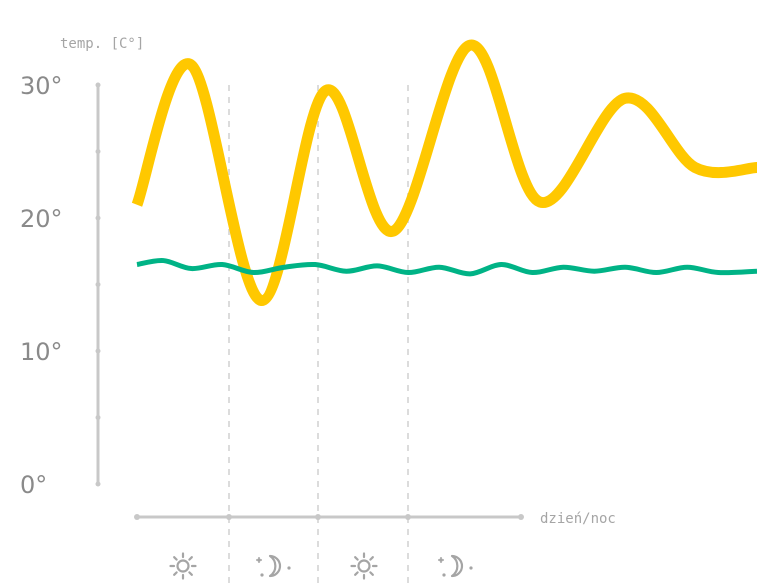 This screenshot has width=757, height=587. I want to click on x-axis-ticks, so click(329, 517).